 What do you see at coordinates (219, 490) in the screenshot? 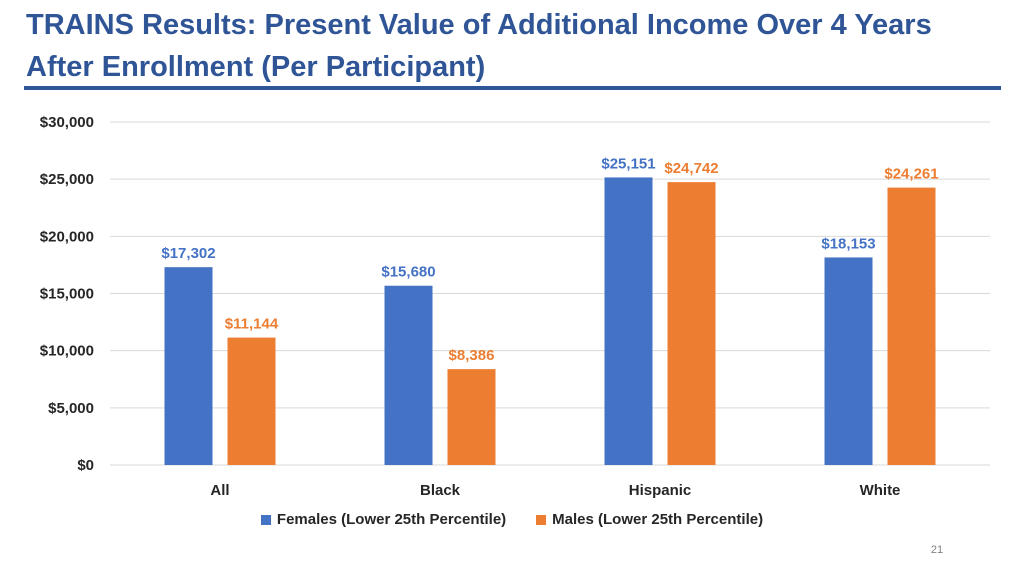
I see `x-tick-label: All` at bounding box center [219, 490].